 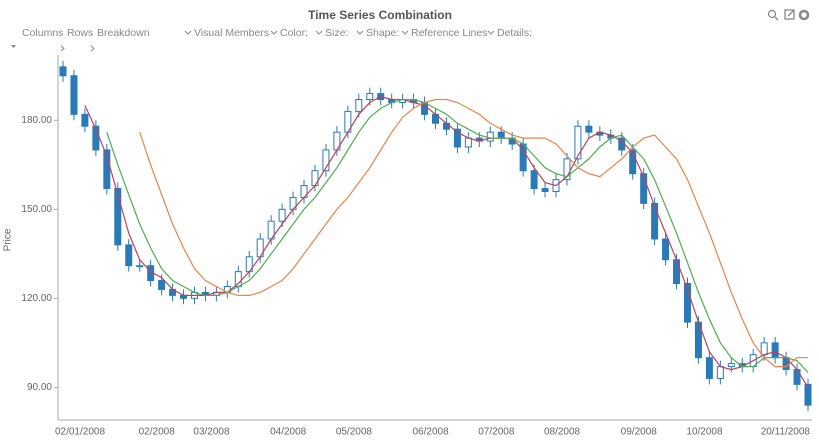 I want to click on x-tick-label: 02/01/2008, so click(x=80, y=432).